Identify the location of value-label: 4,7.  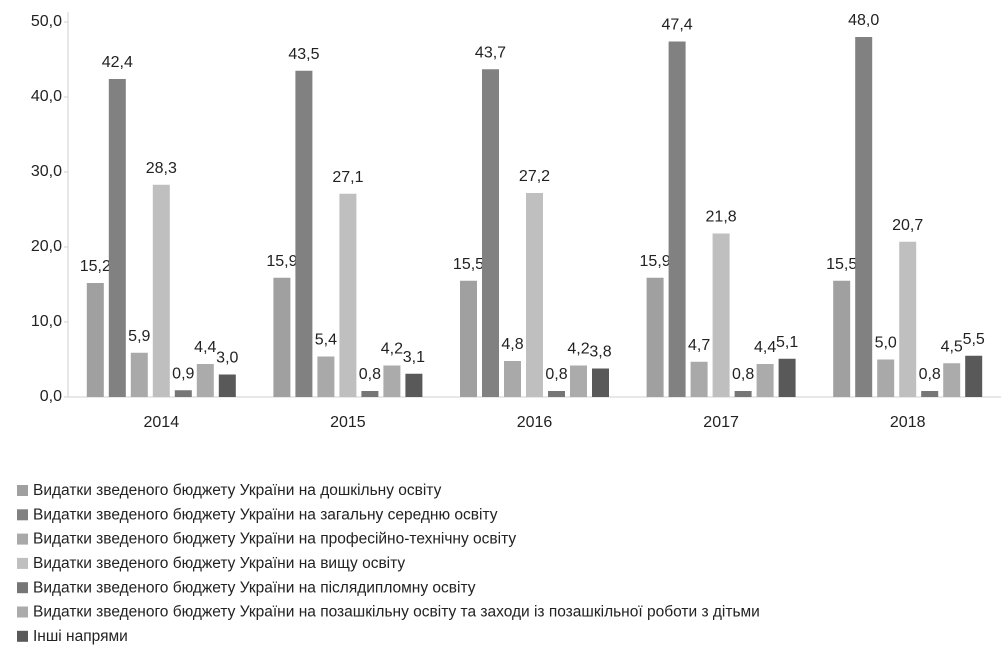
(699, 345).